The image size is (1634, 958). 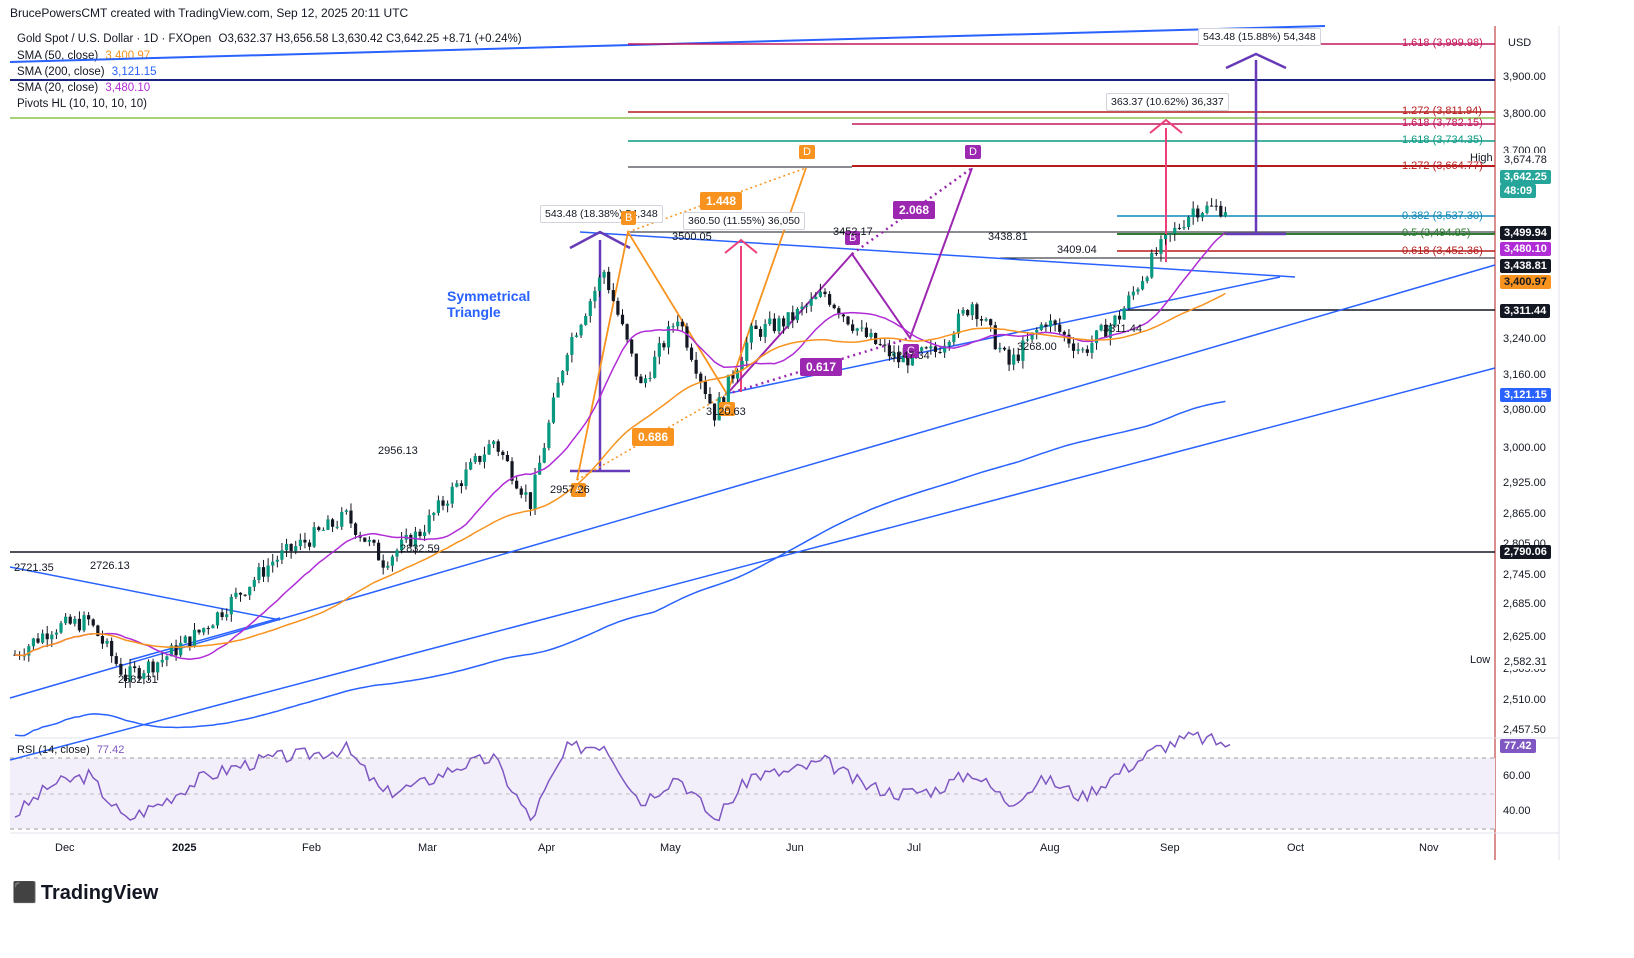 What do you see at coordinates (85, 892) in the screenshot?
I see `tradingview-logo: ⬛ TradingView` at bounding box center [85, 892].